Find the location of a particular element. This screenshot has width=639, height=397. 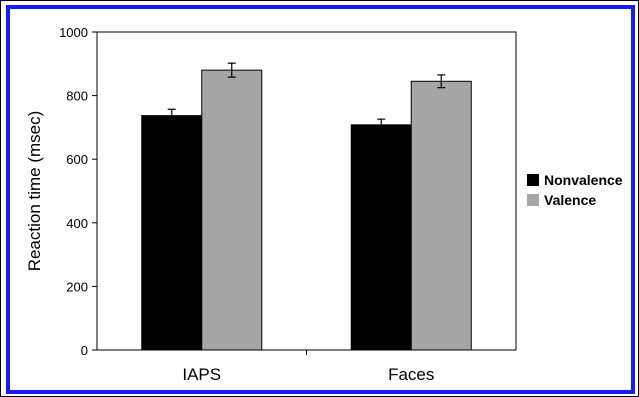

x-tick-label: IAPS is located at coordinates (201, 374).